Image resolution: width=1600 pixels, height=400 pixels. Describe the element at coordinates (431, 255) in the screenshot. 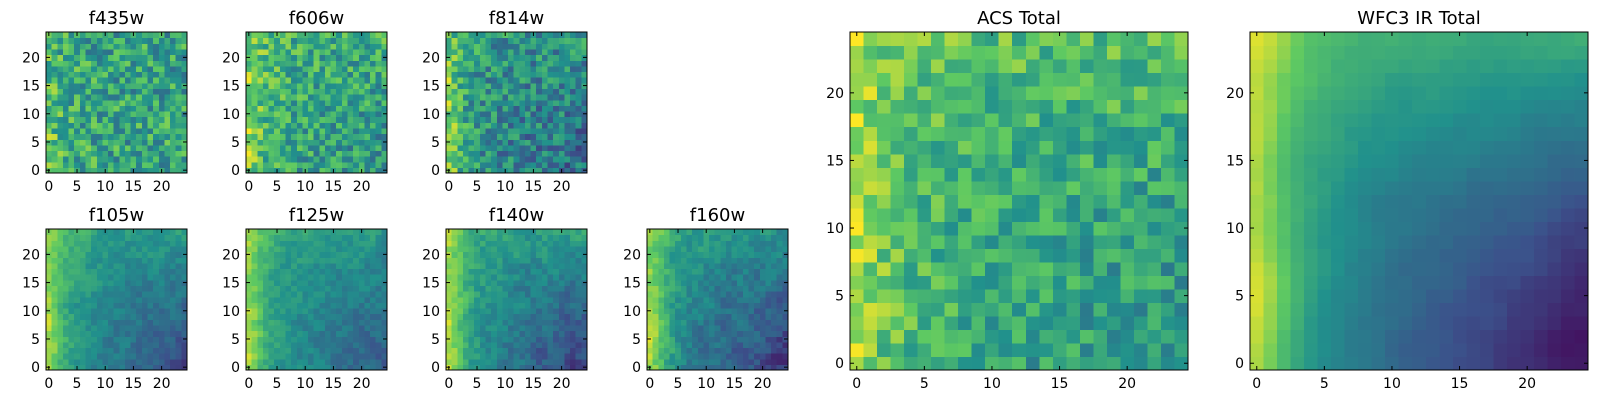

I see `y-tick-label: 20` at that location.